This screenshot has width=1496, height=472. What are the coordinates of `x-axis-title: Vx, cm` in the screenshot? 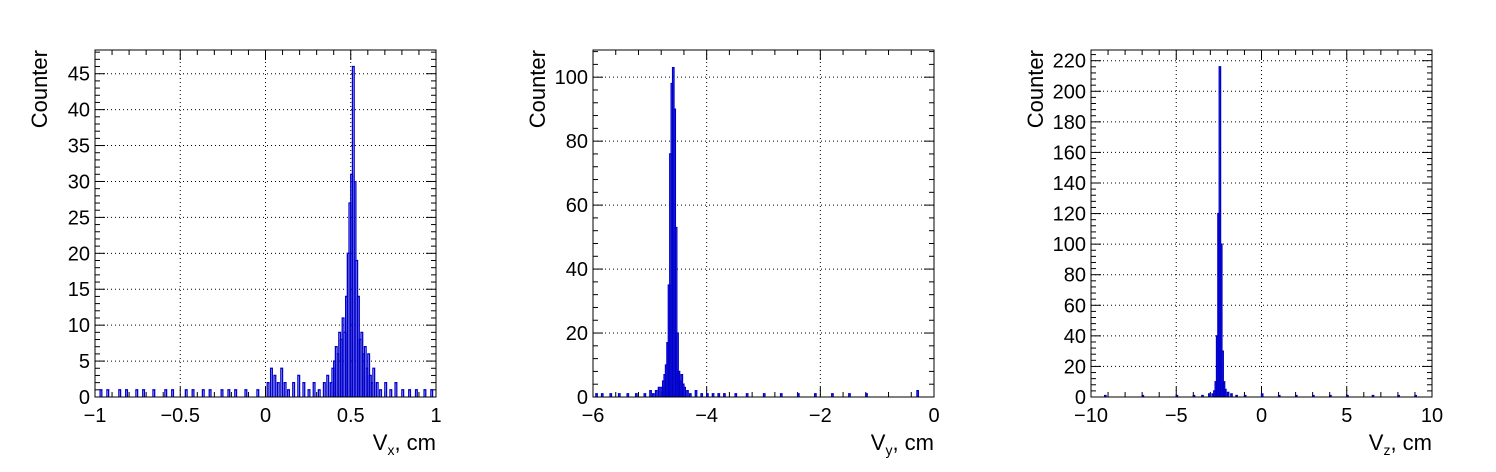 It's located at (404, 444).